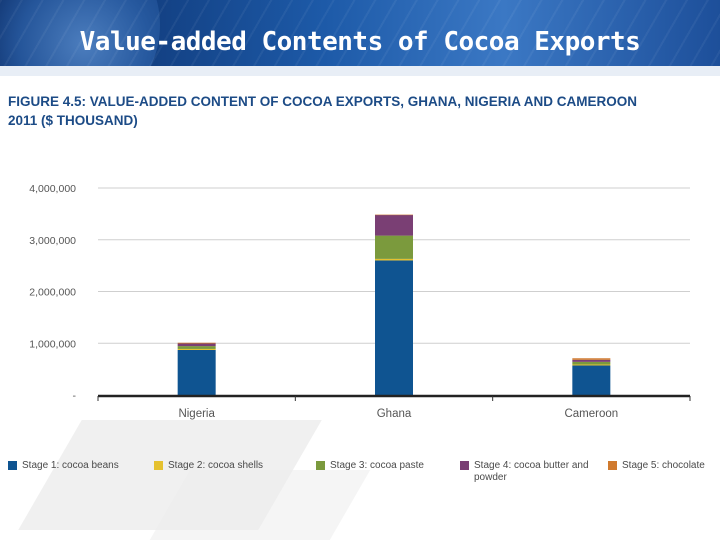 Image resolution: width=720 pixels, height=540 pixels. Describe the element at coordinates (663, 465) in the screenshot. I see `legend-label: Stage 5: chocolate` at that location.